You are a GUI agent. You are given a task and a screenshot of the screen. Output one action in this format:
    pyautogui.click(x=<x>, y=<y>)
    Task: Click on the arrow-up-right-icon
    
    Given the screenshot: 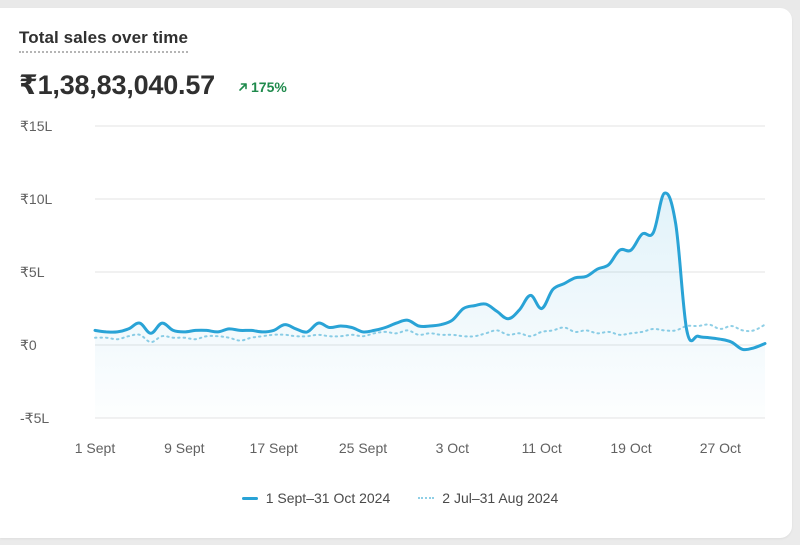 What is the action you would take?
    pyautogui.click(x=243, y=87)
    